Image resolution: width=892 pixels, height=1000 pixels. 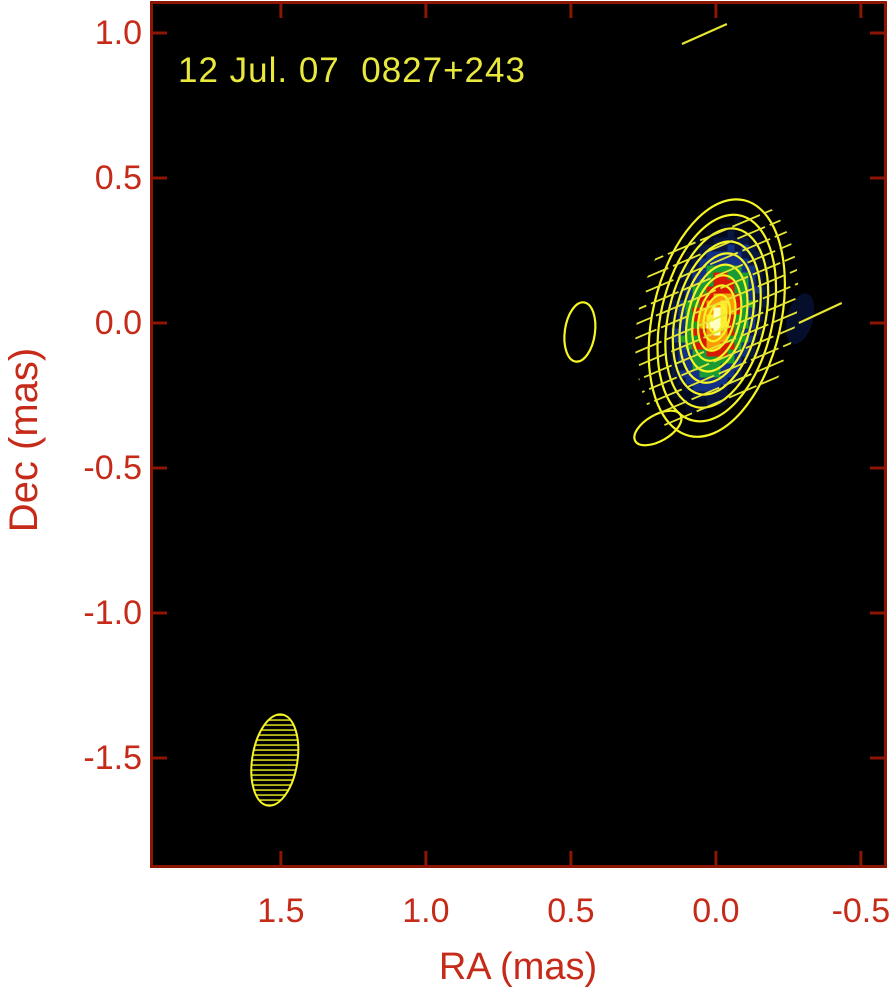 I want to click on noise-smudge, so click(x=800, y=319).